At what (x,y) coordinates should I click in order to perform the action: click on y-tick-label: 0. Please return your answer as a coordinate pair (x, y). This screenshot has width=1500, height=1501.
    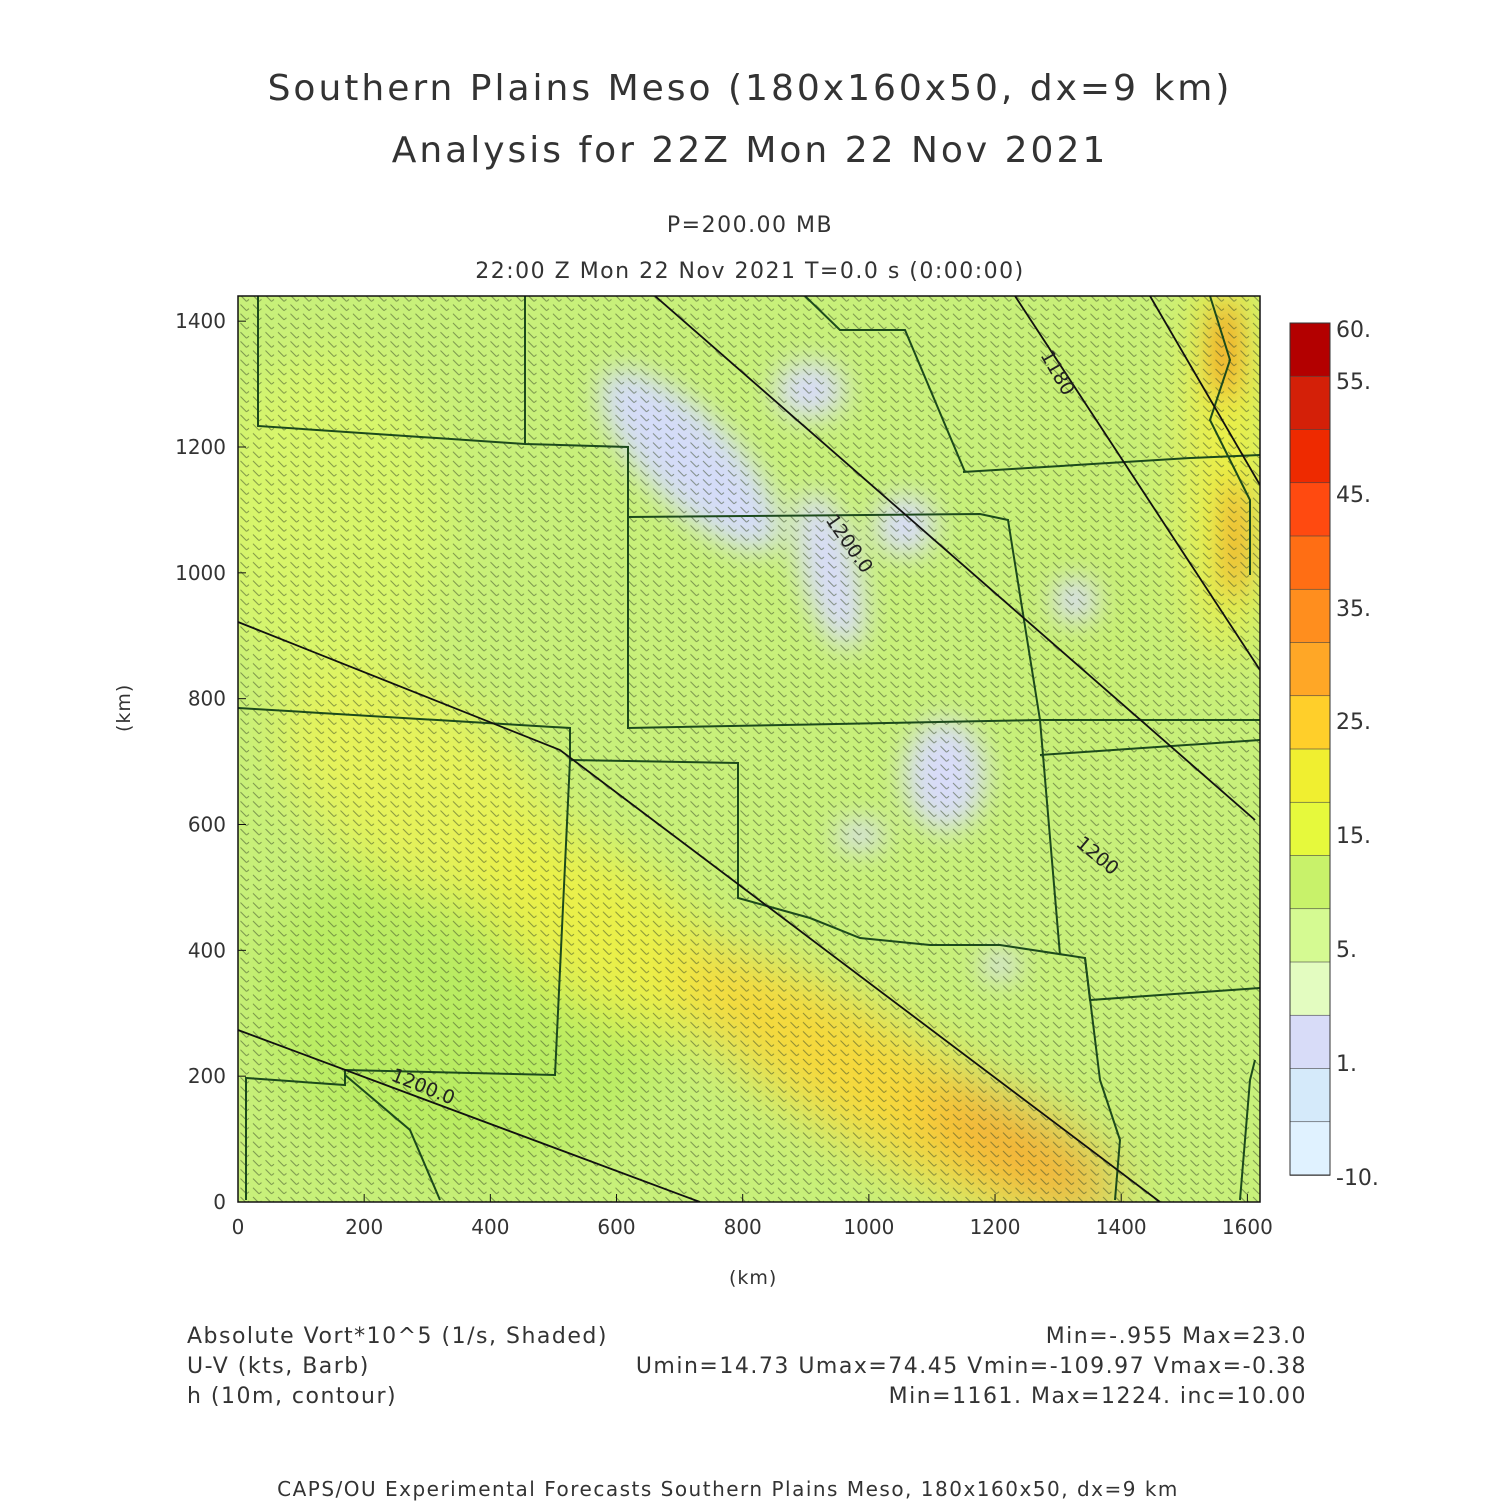
    Looking at the image, I should click on (219, 1202).